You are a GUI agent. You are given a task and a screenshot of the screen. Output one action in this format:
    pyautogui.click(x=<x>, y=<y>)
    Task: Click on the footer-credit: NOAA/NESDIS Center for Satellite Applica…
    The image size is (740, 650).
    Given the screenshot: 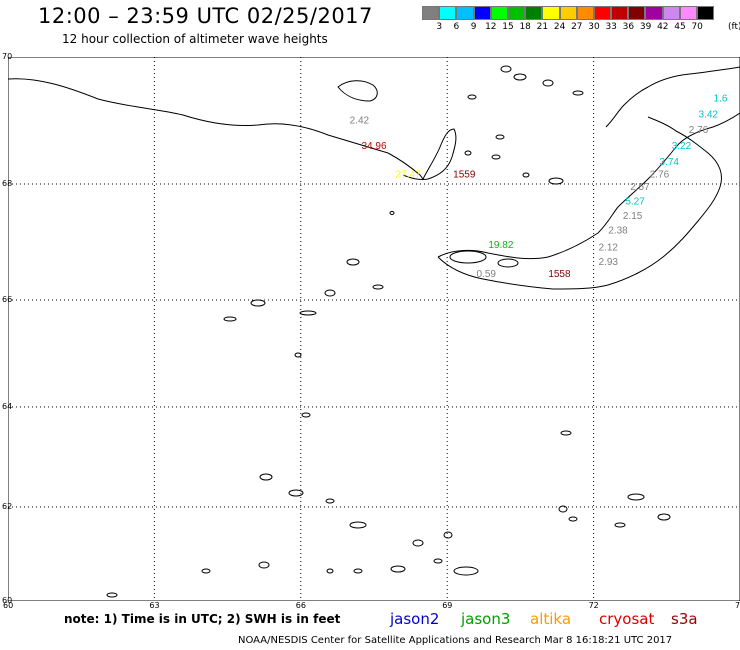 What is the action you would take?
    pyautogui.click(x=455, y=640)
    